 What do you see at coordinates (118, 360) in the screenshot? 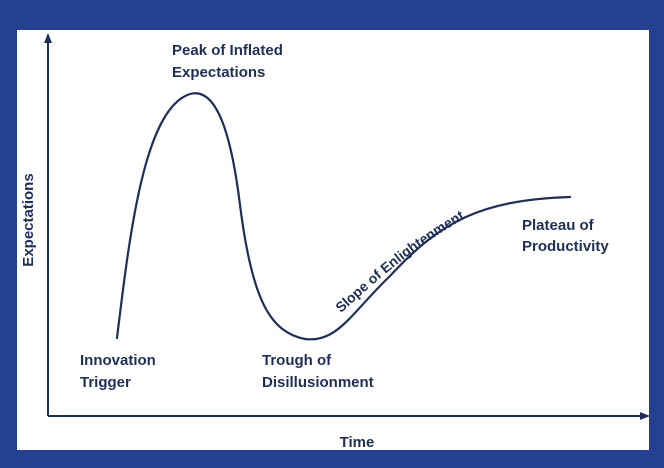
I see `innovation-trigger-line-1: Innovation` at bounding box center [118, 360].